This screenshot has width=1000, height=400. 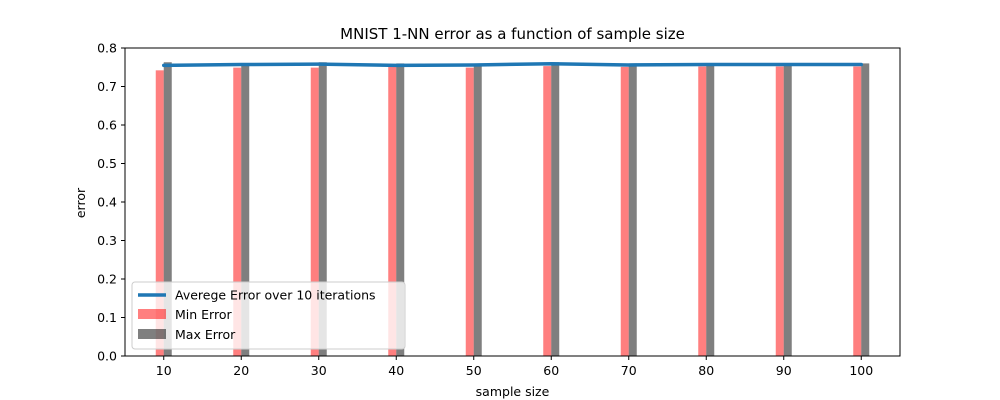 What do you see at coordinates (107, 125) in the screenshot?
I see `y-tick-label-0.6: 0.6` at bounding box center [107, 125].